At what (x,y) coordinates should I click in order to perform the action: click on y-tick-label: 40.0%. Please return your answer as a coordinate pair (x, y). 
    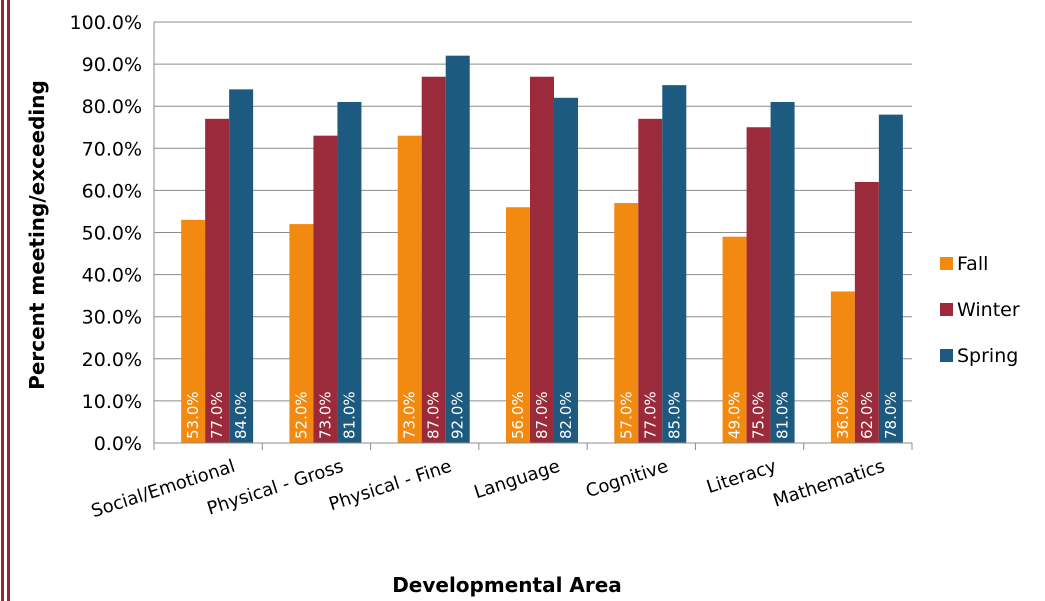
    Looking at the image, I should click on (112, 276).